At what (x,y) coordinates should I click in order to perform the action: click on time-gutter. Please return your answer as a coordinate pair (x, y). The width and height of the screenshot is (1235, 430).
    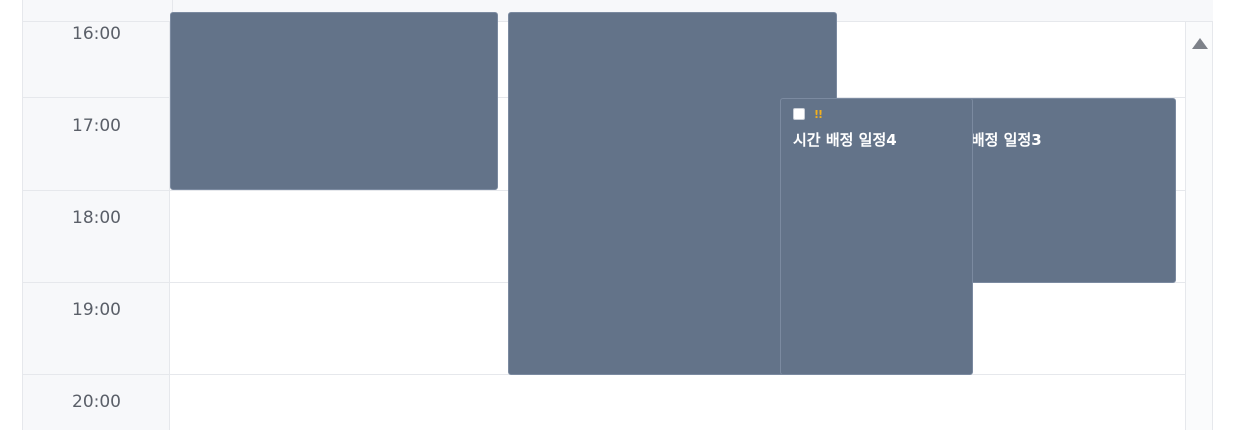
    Looking at the image, I should click on (96, 226).